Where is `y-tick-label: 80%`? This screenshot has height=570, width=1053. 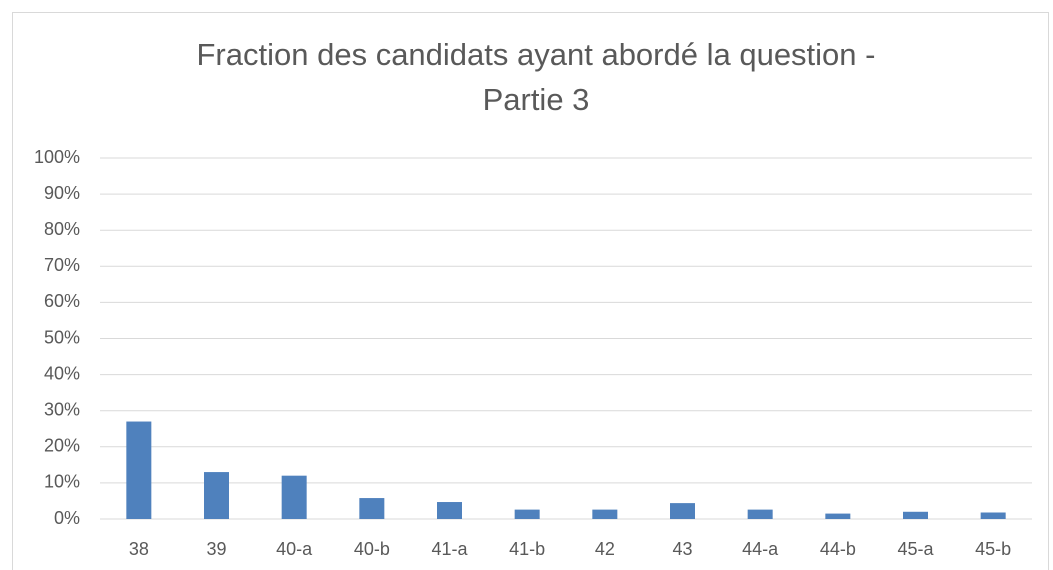 y-tick-label: 80% is located at coordinates (62, 229).